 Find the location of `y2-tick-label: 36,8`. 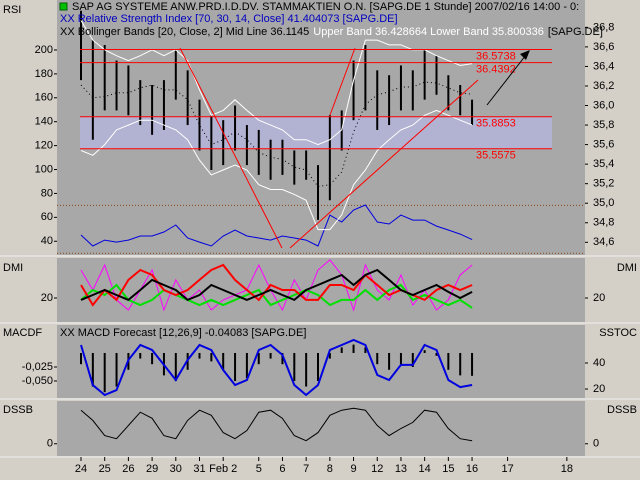

y2-tick-label: 36,8 is located at coordinates (603, 27).